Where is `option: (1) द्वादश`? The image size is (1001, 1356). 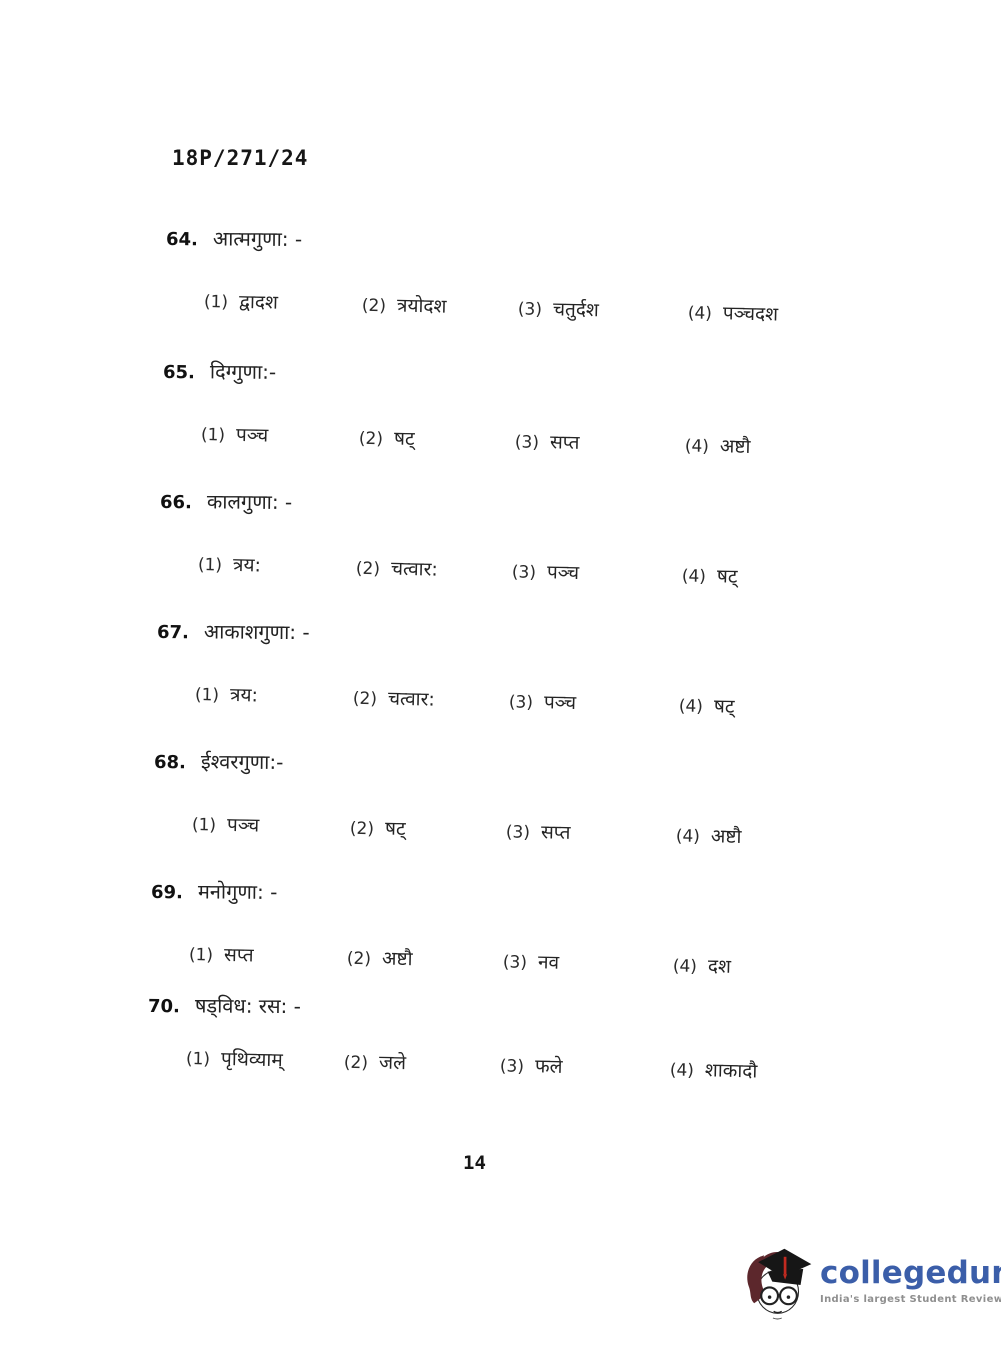 option: (1) द्वादश is located at coordinates (283, 302).